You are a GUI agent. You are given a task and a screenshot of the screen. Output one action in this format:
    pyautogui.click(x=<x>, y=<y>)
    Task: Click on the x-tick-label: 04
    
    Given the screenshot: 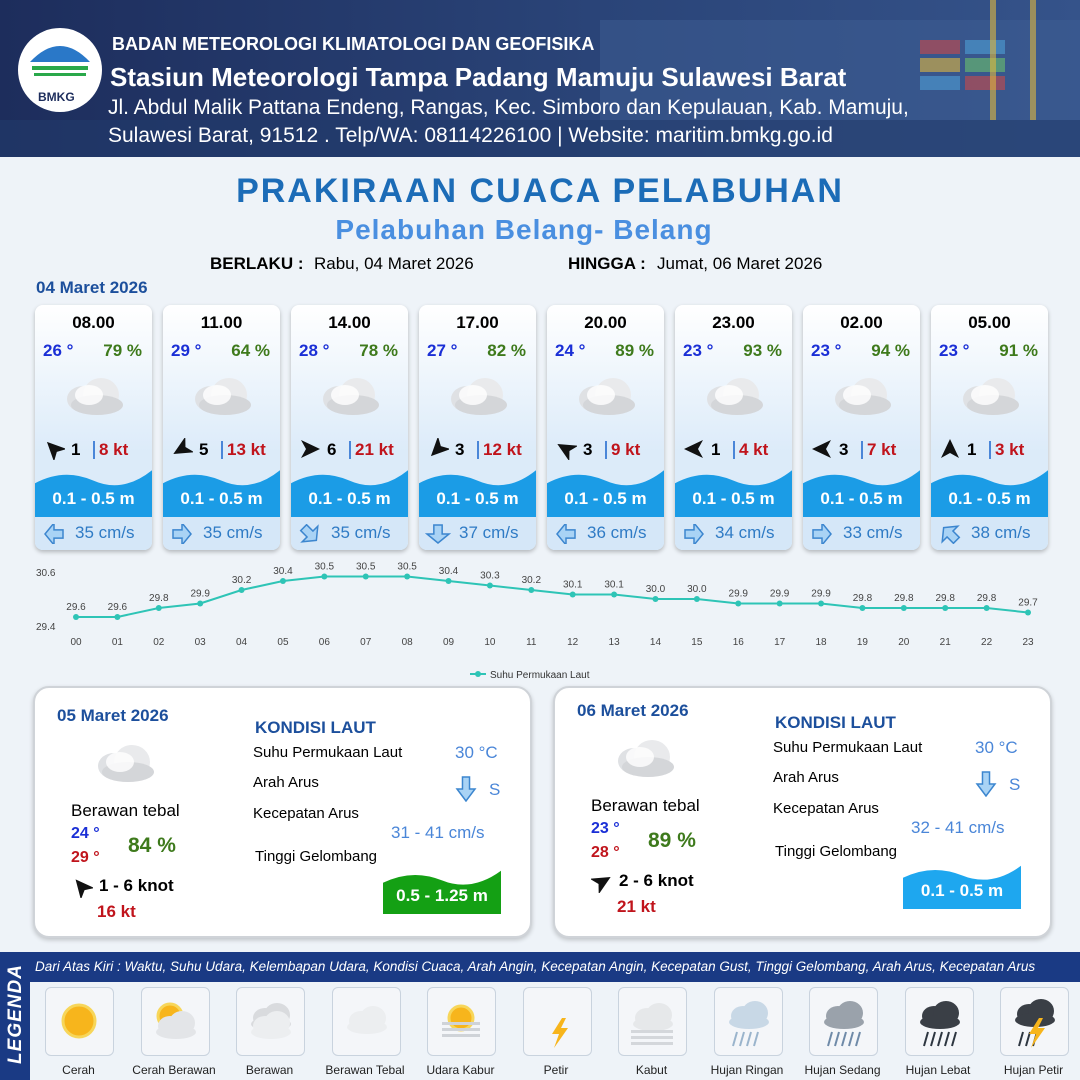 What is the action you would take?
    pyautogui.click(x=242, y=642)
    